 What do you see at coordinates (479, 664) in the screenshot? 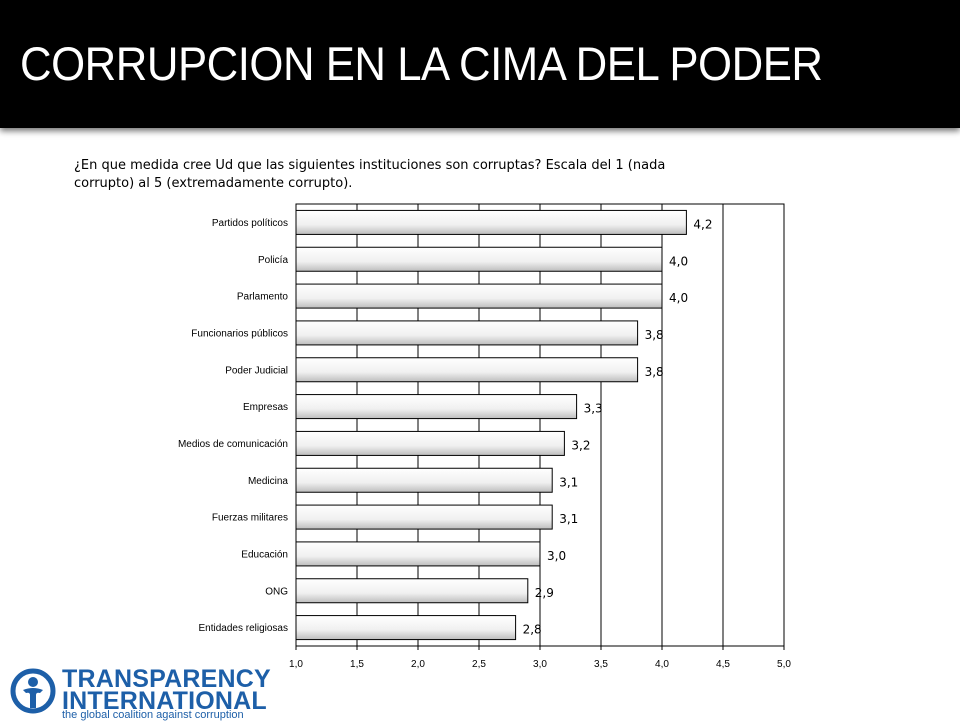
I see `x-tick-label: 2,5` at bounding box center [479, 664].